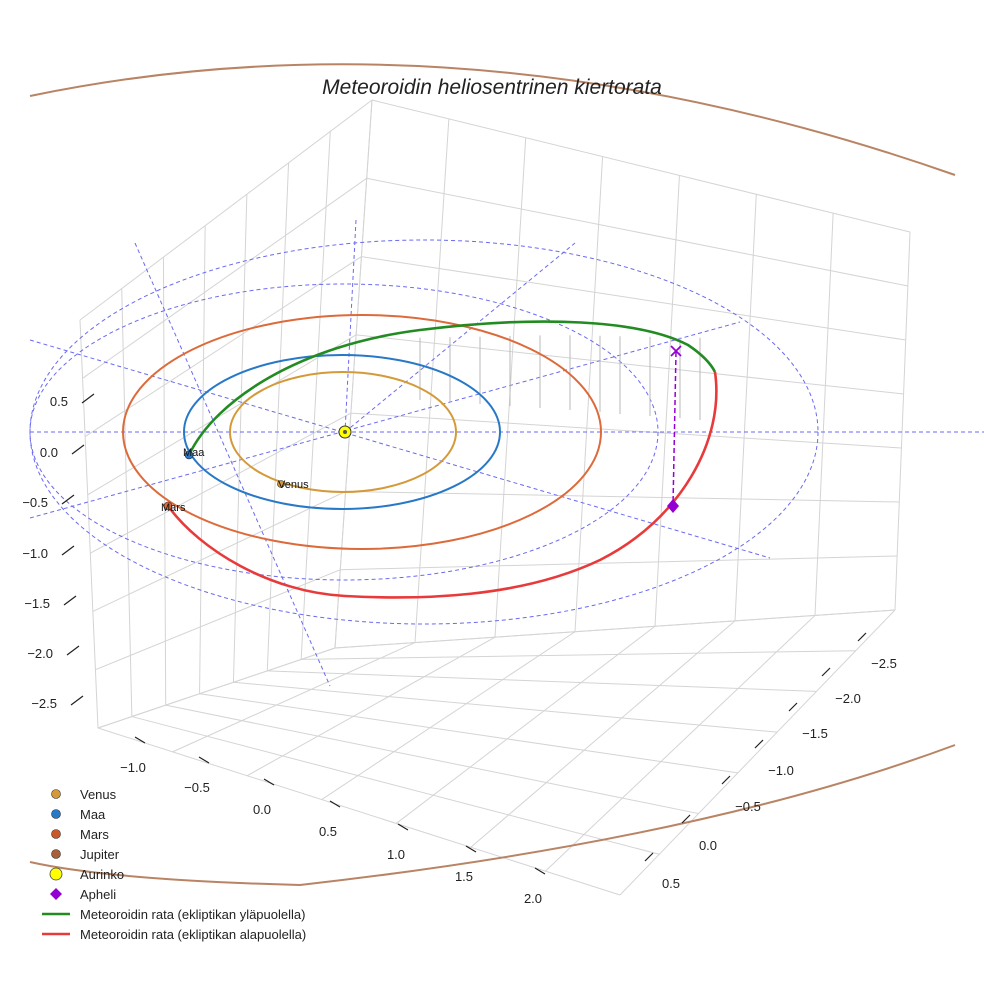  What do you see at coordinates (35, 553) in the screenshot?
I see `z-tick-label: −1.0` at bounding box center [35, 553].